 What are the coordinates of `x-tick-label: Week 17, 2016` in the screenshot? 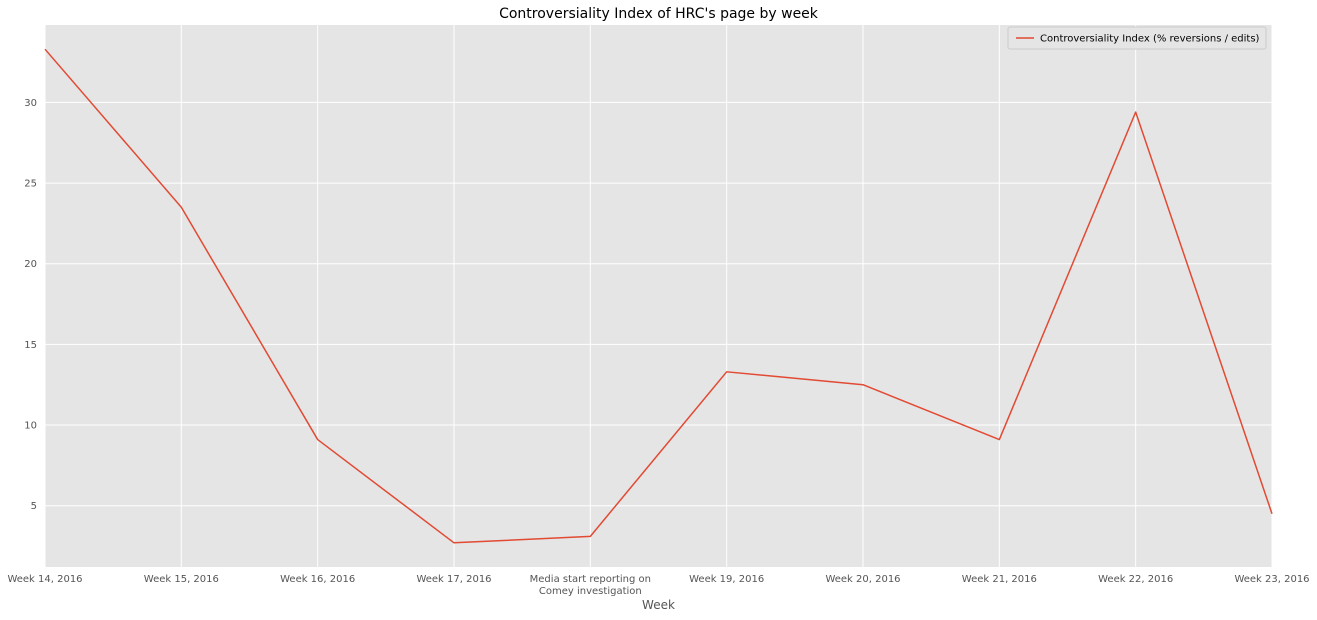 It's located at (453, 579).